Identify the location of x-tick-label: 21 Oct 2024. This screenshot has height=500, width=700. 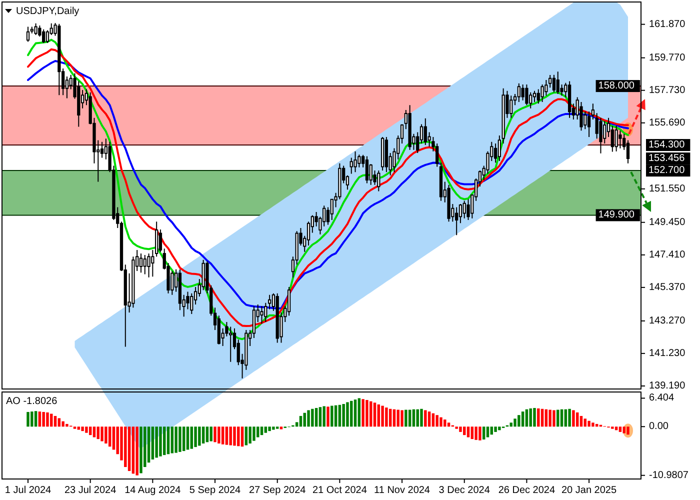
(340, 490).